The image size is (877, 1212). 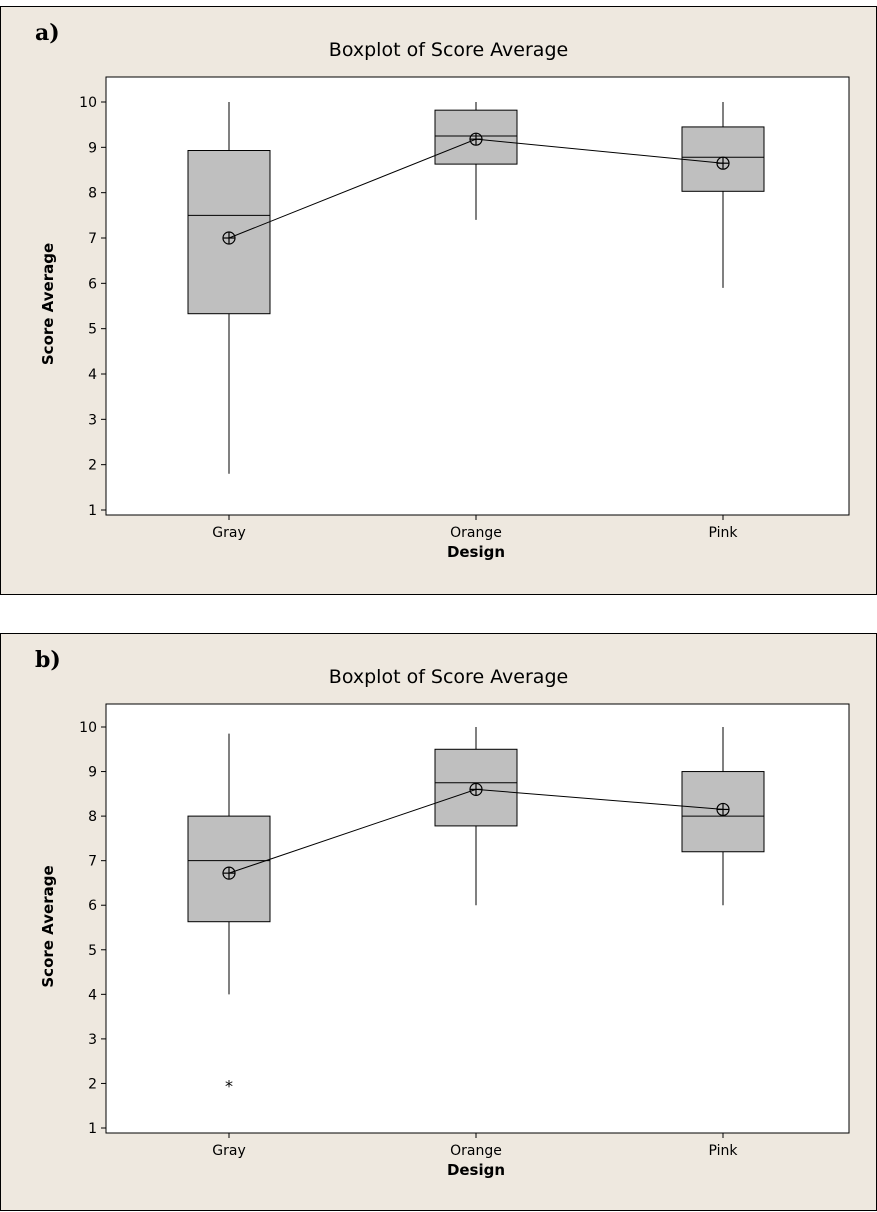 I want to click on panel-label: a), so click(x=47, y=33).